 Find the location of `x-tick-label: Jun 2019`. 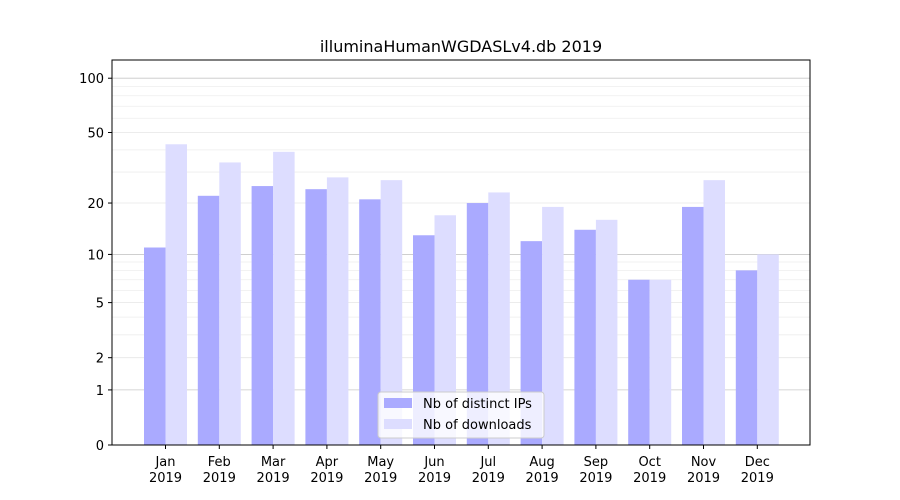

x-tick-label: Jun 2019 is located at coordinates (434, 470).